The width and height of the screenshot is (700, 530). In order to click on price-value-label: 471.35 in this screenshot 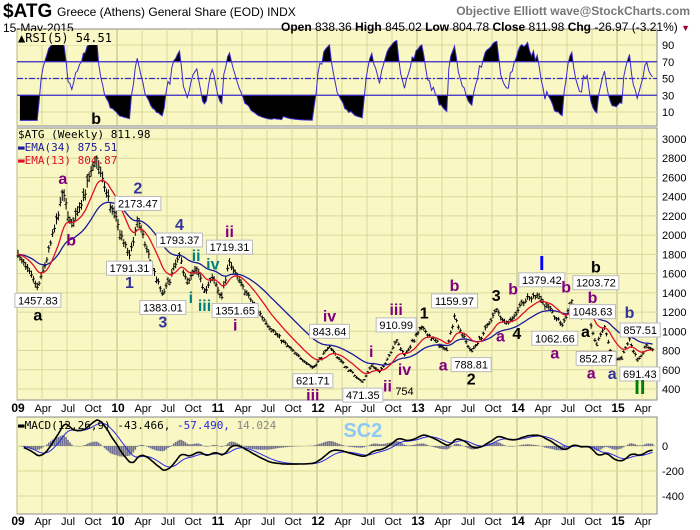, I will do `click(363, 396)`.